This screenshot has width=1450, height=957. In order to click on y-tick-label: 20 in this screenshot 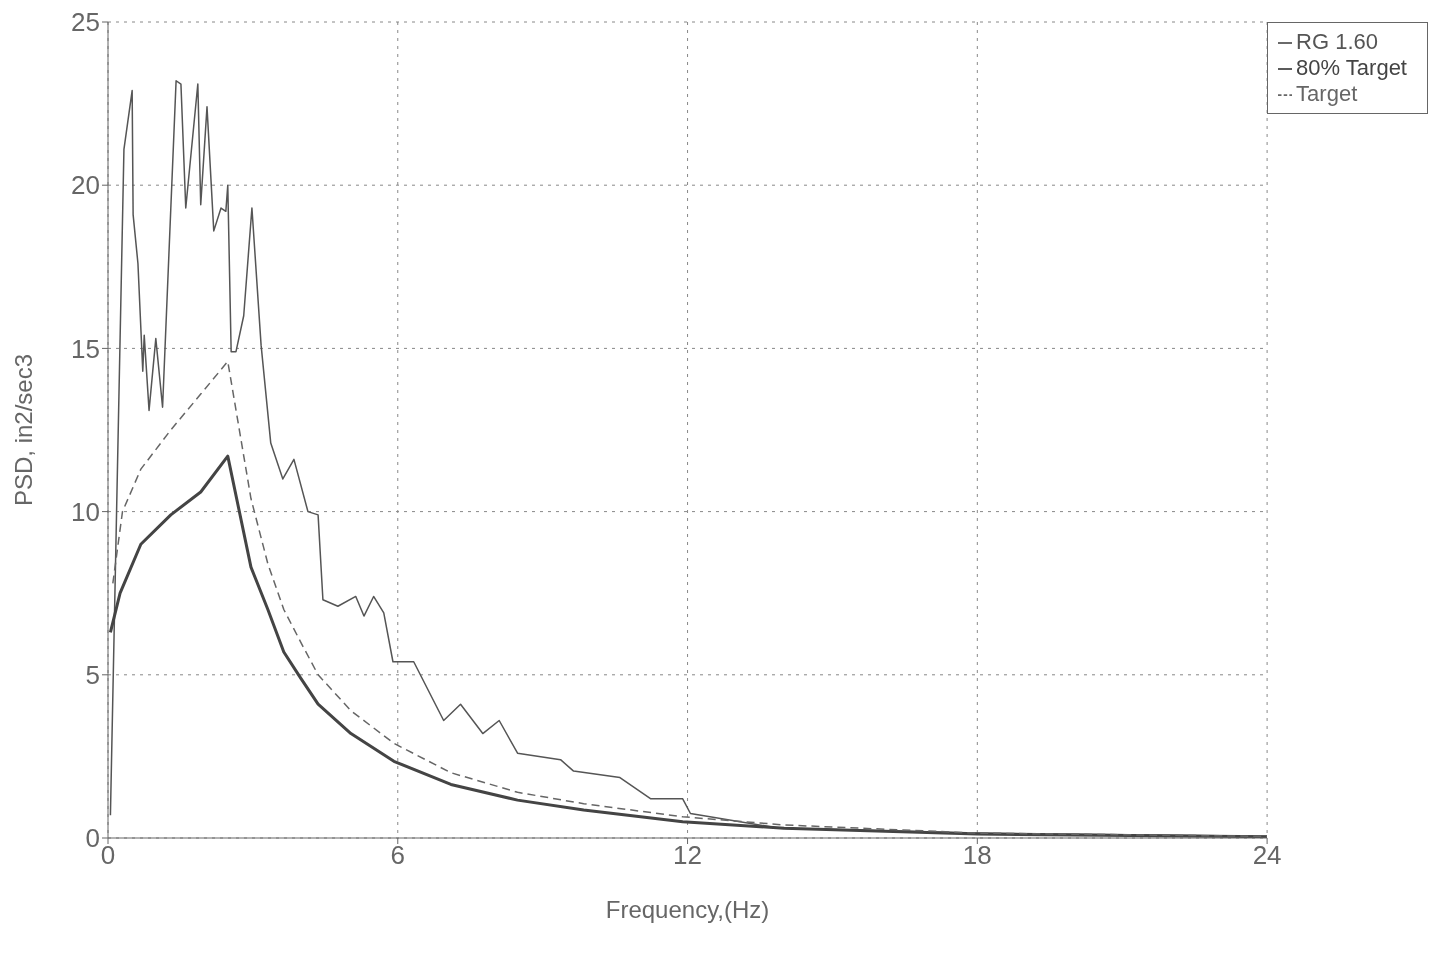, I will do `click(85, 185)`.